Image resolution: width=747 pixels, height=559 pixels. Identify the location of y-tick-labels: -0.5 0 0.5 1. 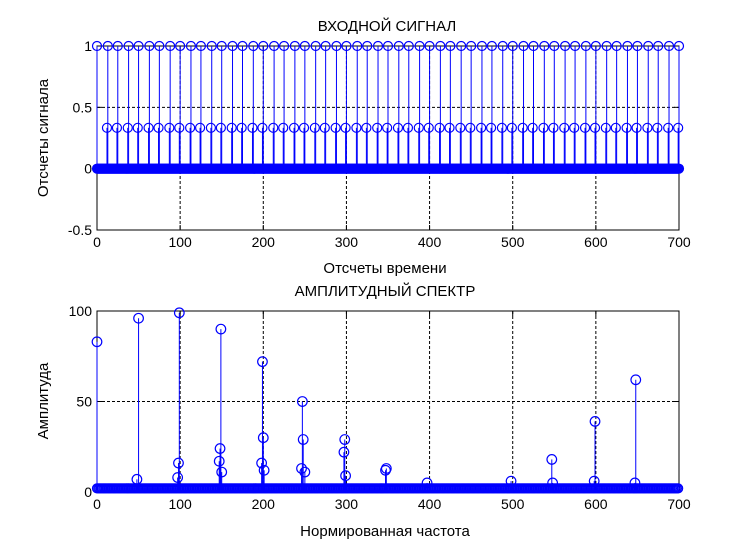
(80, 138).